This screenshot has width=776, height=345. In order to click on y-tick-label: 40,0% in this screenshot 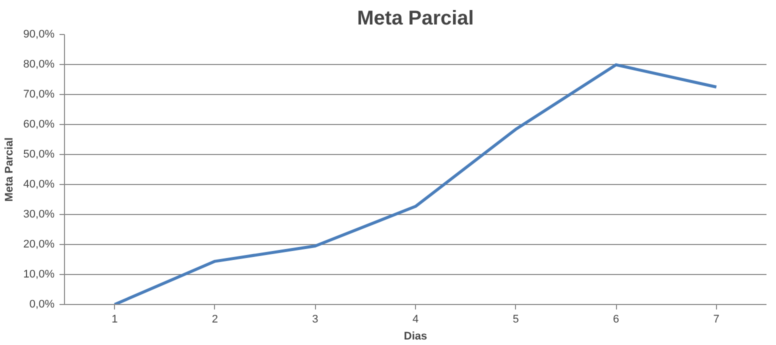, I will do `click(39, 184)`.